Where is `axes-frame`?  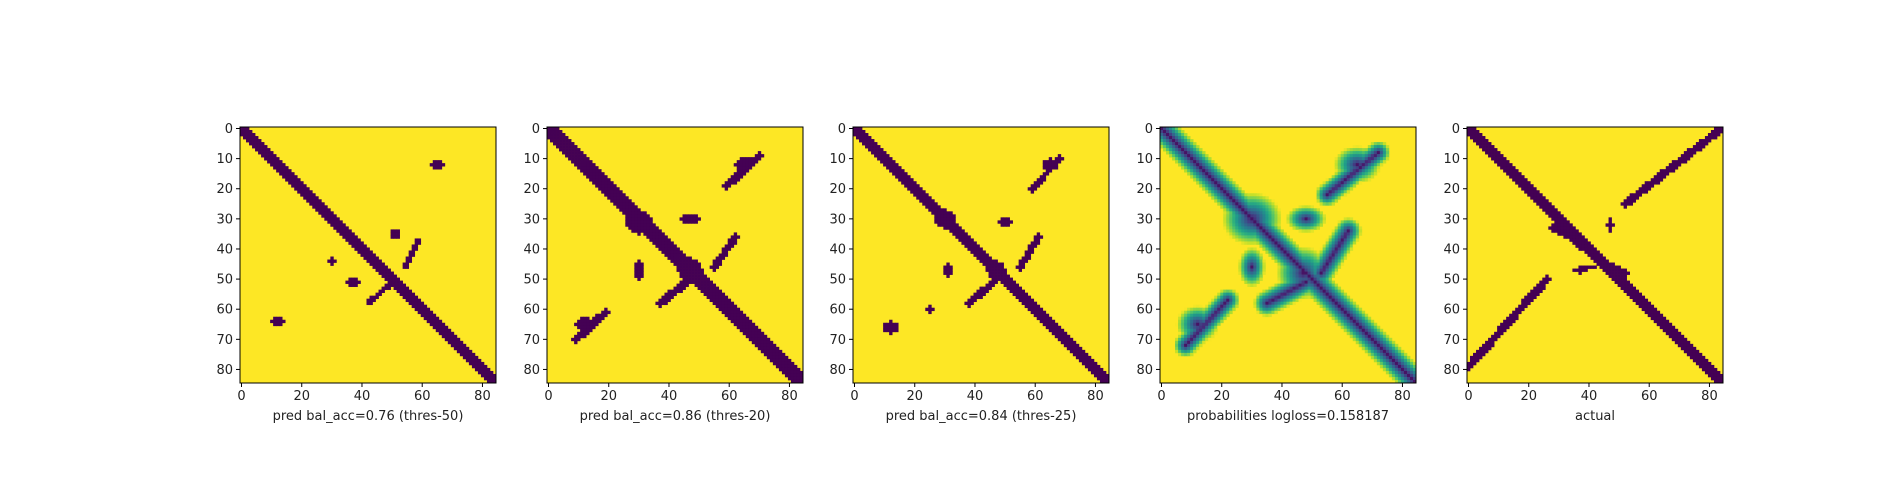
axes-frame is located at coordinates (1288, 255).